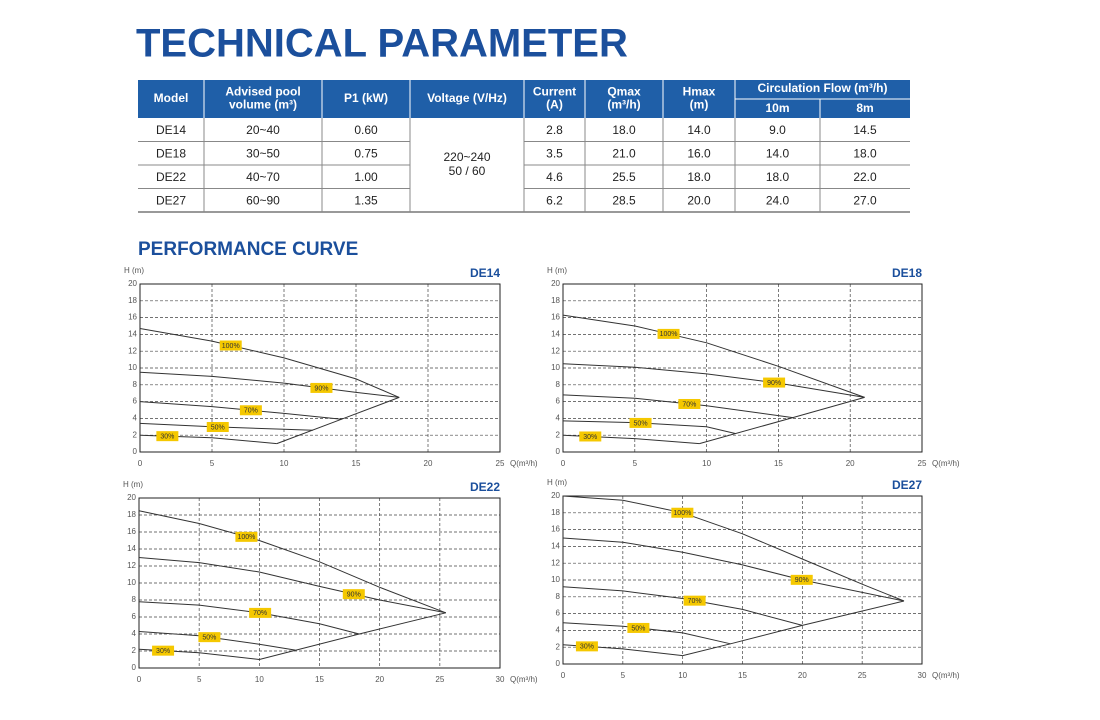 The height and width of the screenshot is (720, 1100). What do you see at coordinates (171, 200) in the screenshot?
I see `table-cell: DE27` at bounding box center [171, 200].